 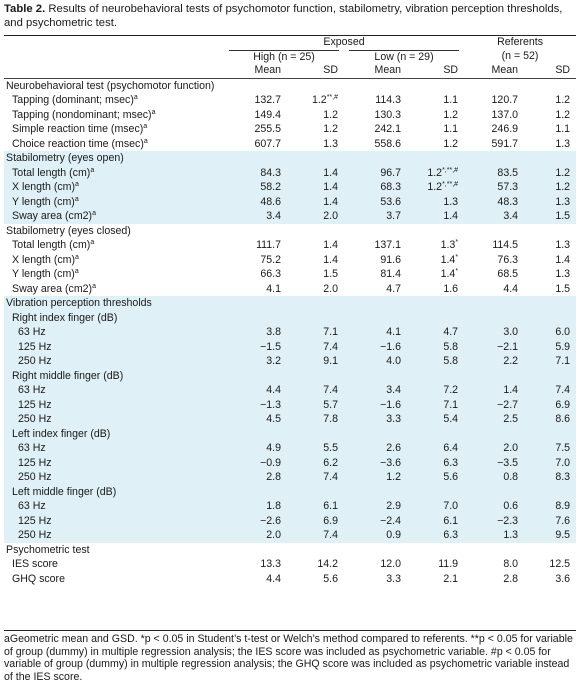 What do you see at coordinates (551, 535) in the screenshot?
I see `sd-cell: 9.5` at bounding box center [551, 535].